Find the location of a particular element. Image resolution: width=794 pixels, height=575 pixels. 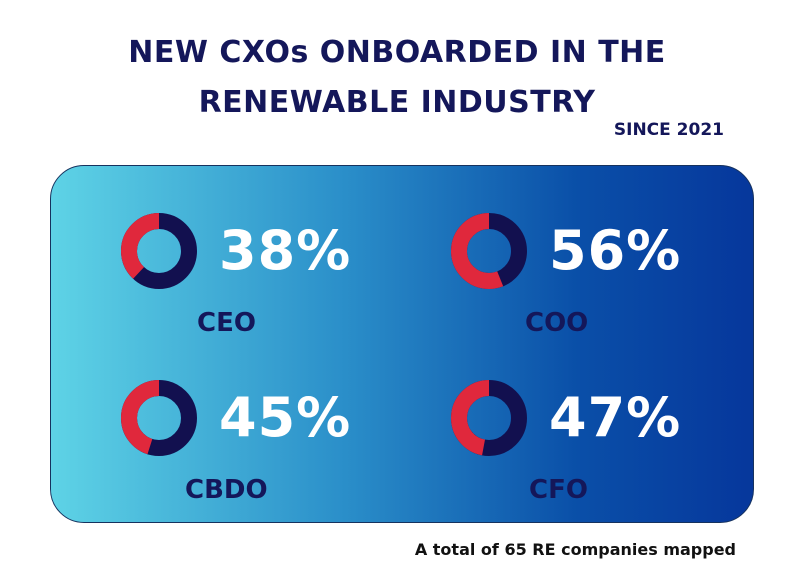

donut-segment-ceo is located at coordinates (159, 251).